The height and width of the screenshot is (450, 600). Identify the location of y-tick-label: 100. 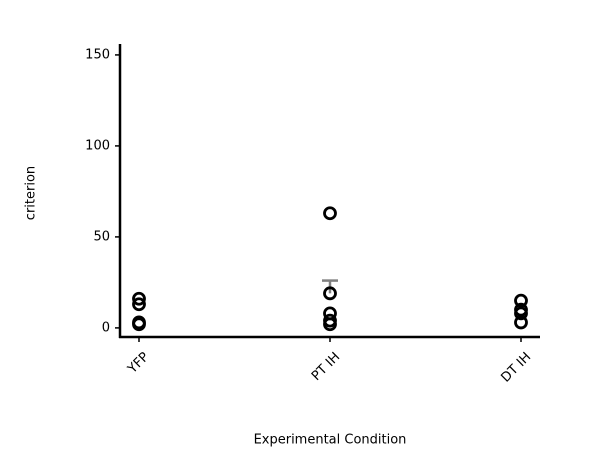
(97, 145).